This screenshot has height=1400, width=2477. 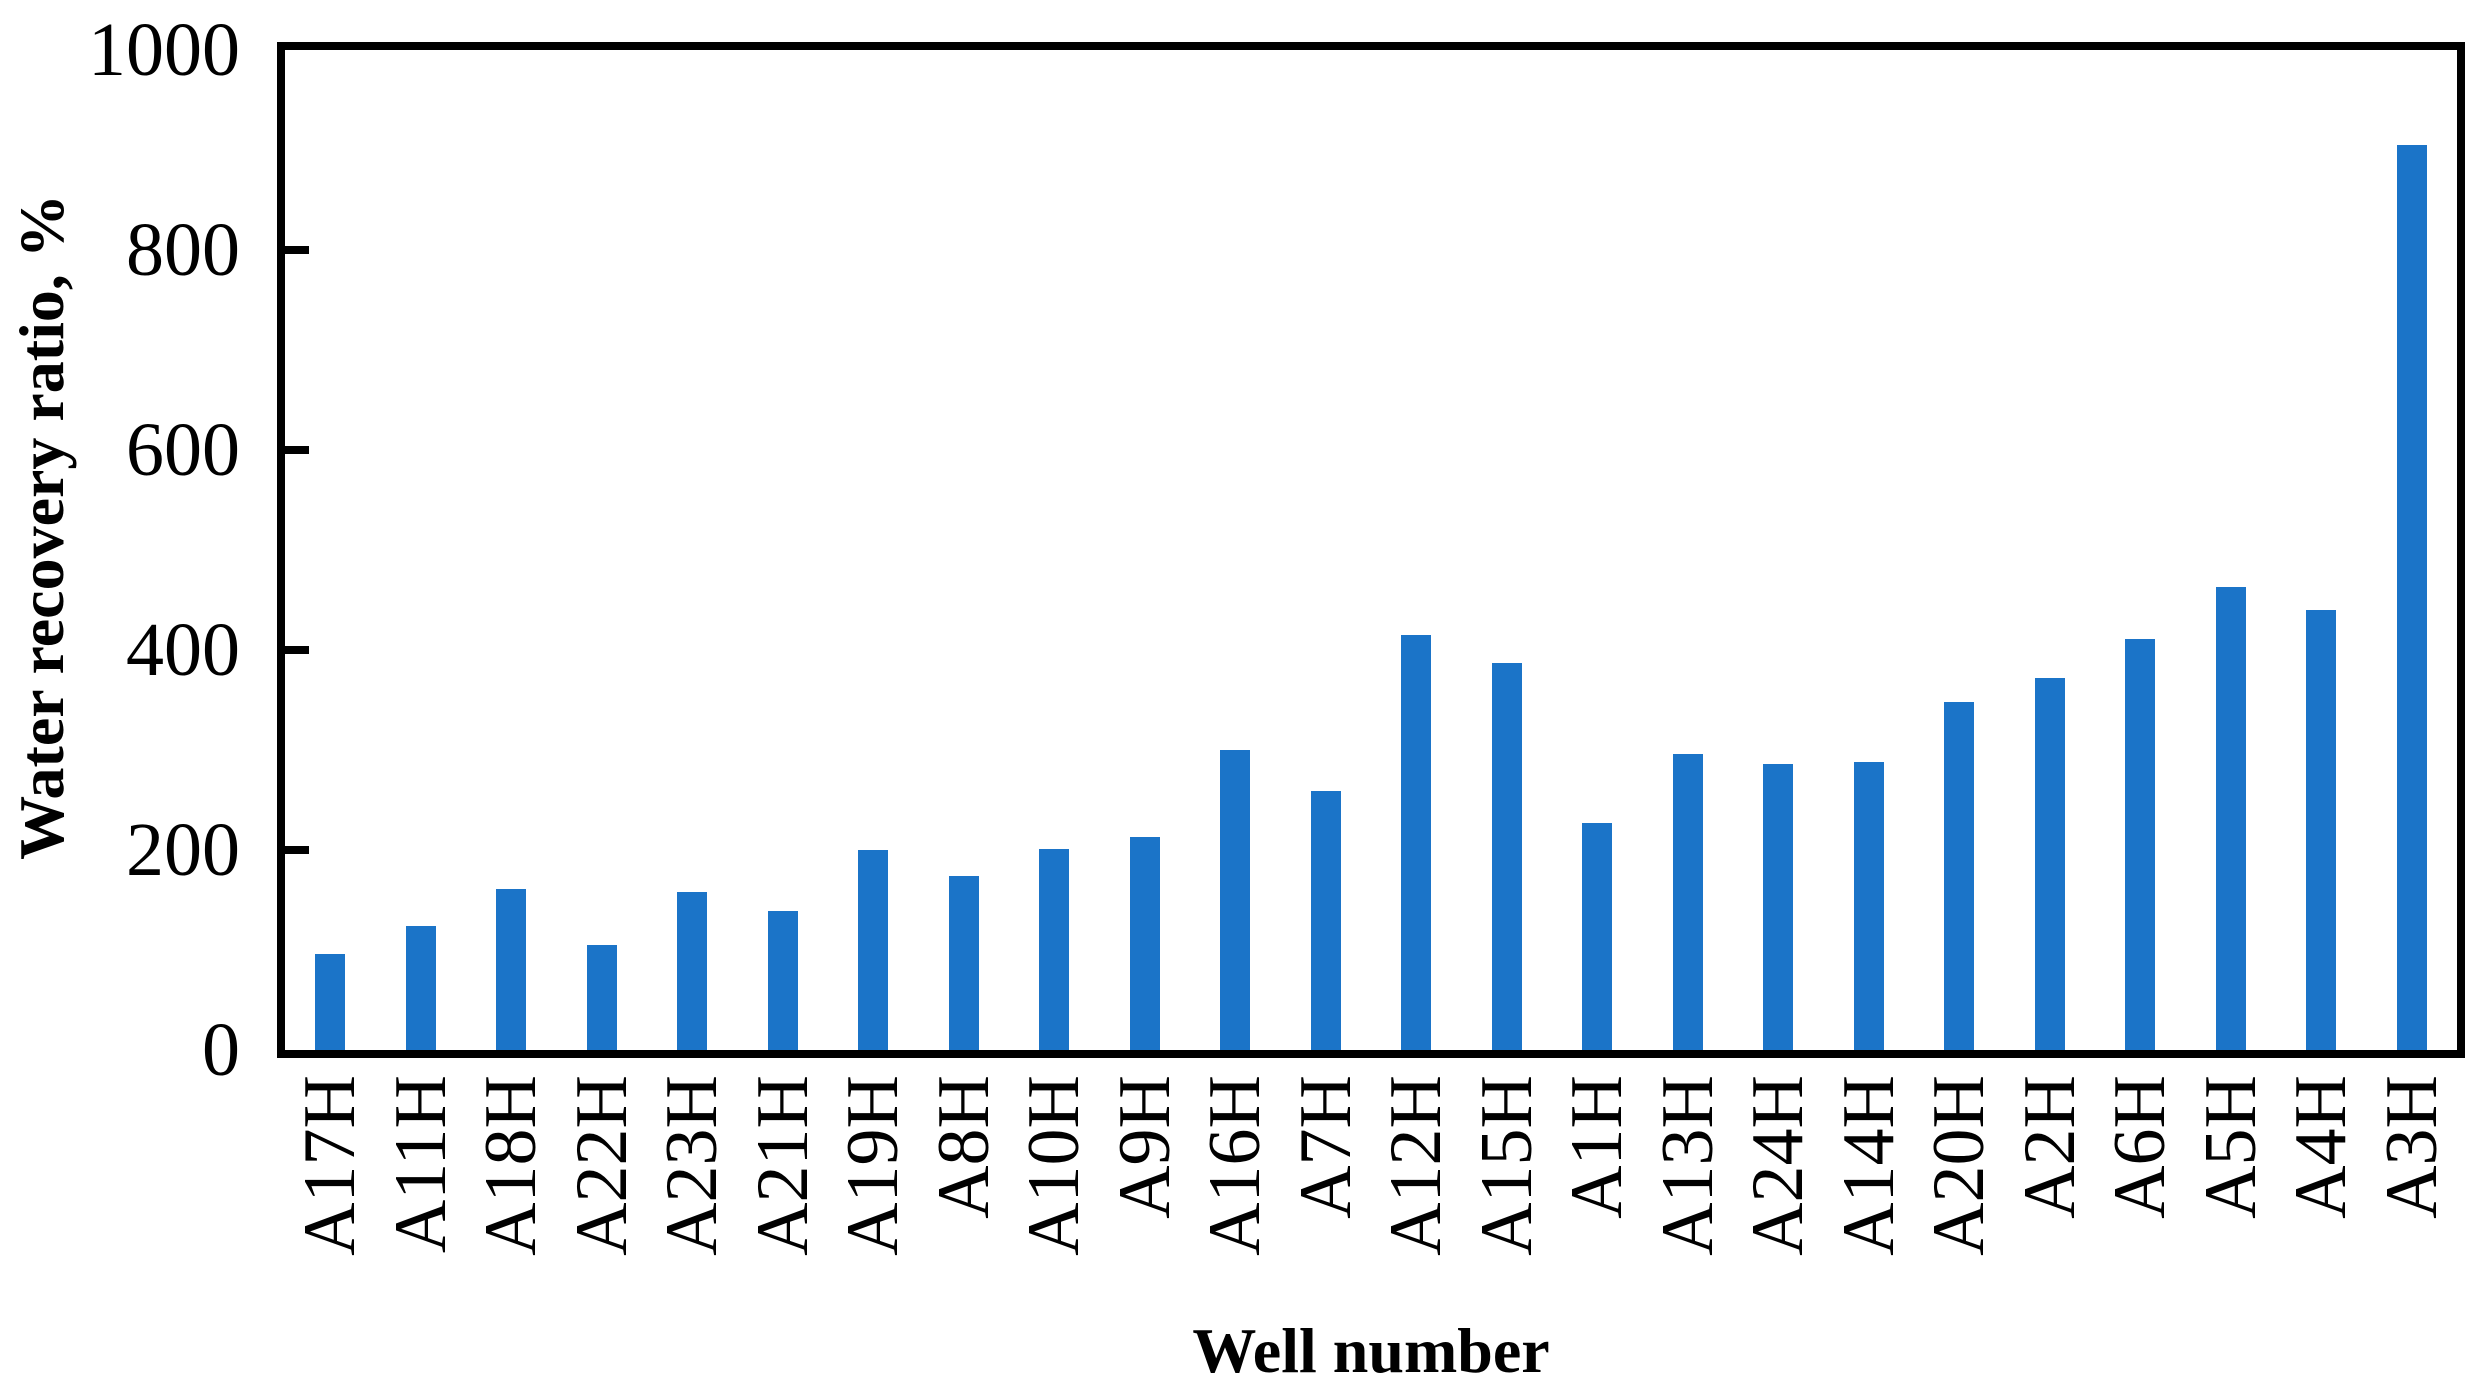 What do you see at coordinates (1597, 936) in the screenshot?
I see `bar-A1H` at bounding box center [1597, 936].